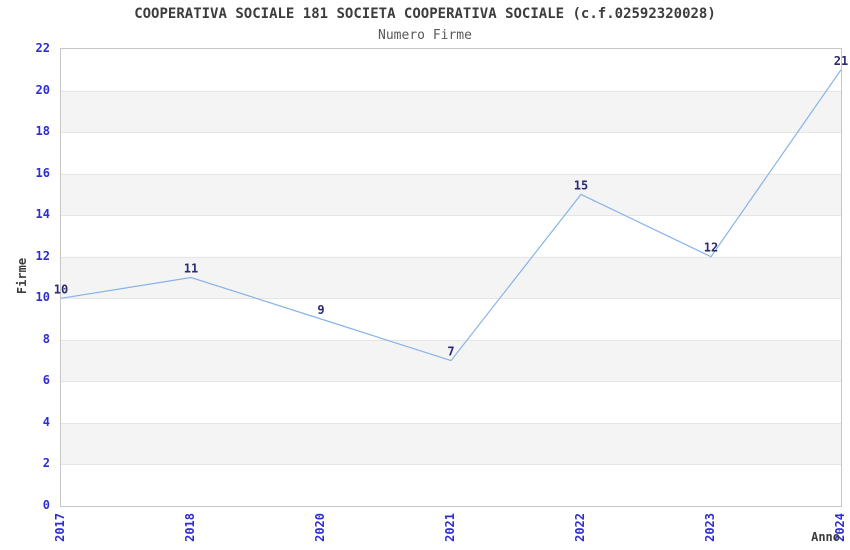 This screenshot has height=550, width=850. I want to click on x-tick-label: 2020, so click(320, 527).